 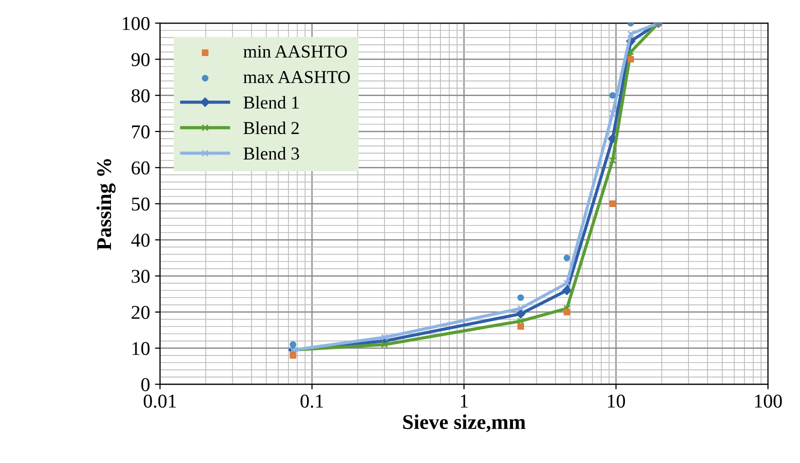 I want to click on x-tick-label: 100, so click(x=768, y=401).